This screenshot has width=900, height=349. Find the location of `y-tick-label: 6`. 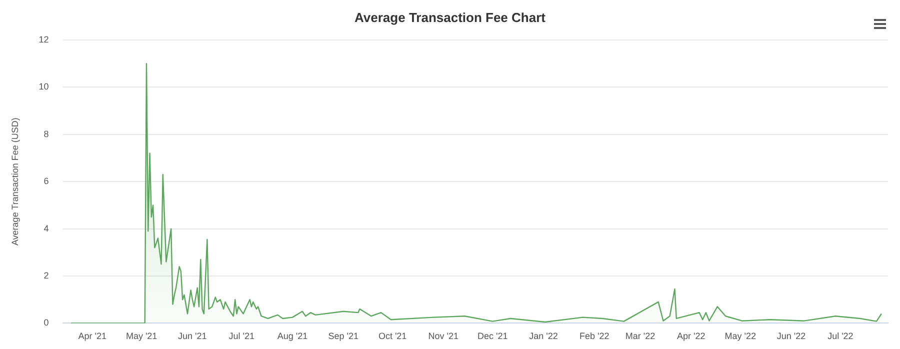

y-tick-label: 6 is located at coordinates (46, 181).